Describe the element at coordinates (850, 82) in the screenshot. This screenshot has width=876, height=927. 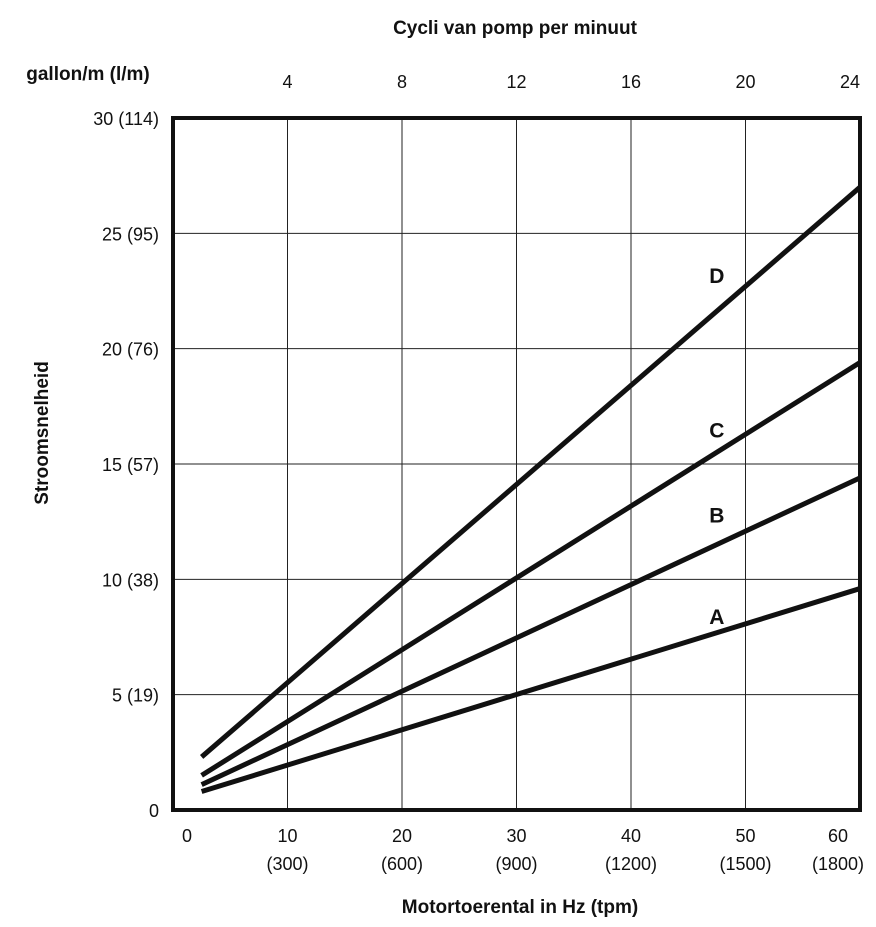
I see `top-tick-label-5: 24` at that location.